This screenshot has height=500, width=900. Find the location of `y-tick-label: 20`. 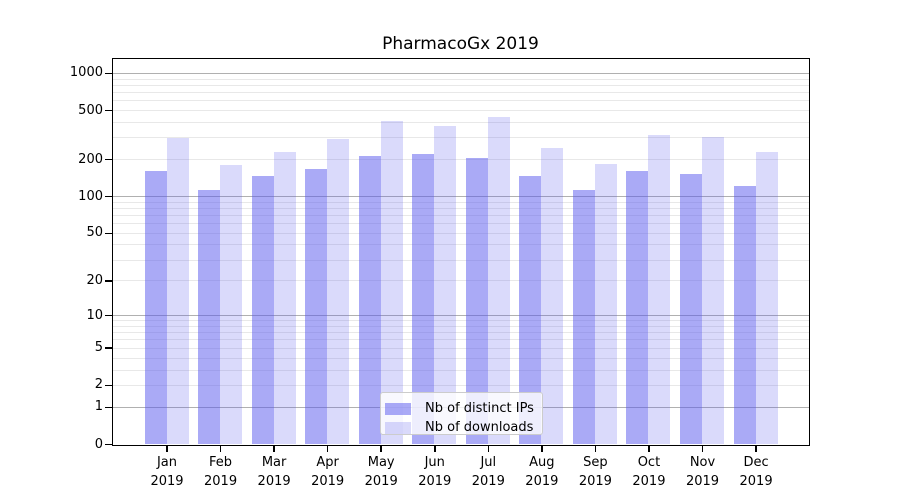

y-tick-label: 20 is located at coordinates (94, 280).